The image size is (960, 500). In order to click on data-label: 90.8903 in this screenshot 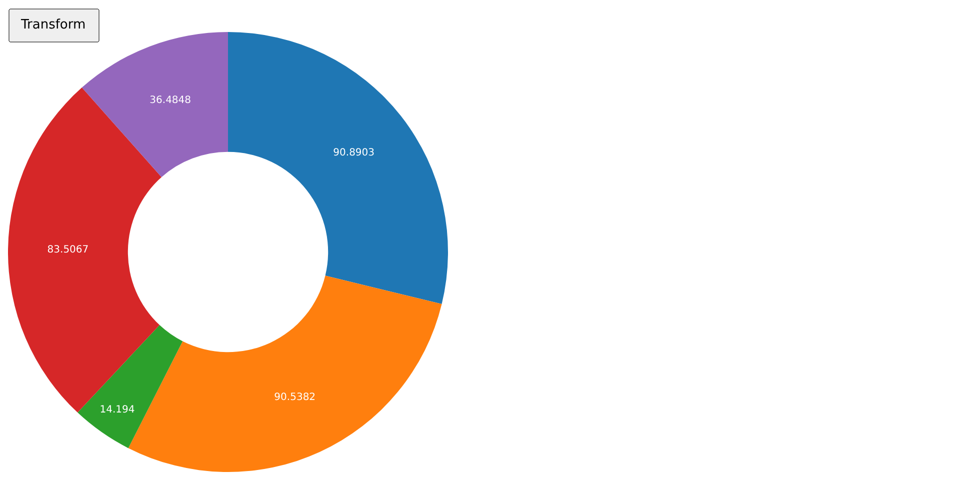, I will do `click(354, 153)`.